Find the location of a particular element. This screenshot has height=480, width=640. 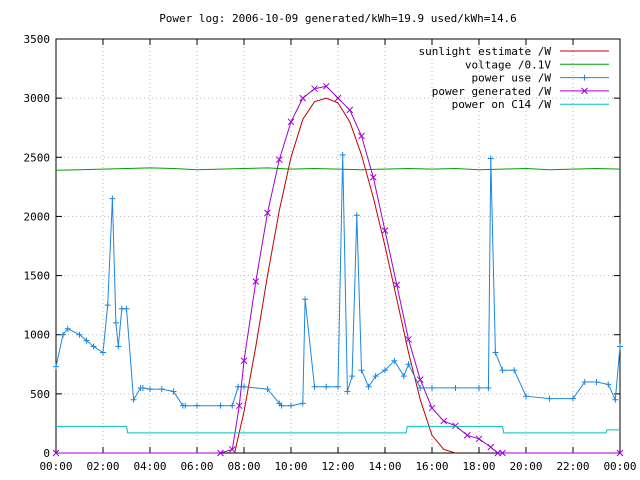

x-tick-label: 20:00 is located at coordinates (525, 466).